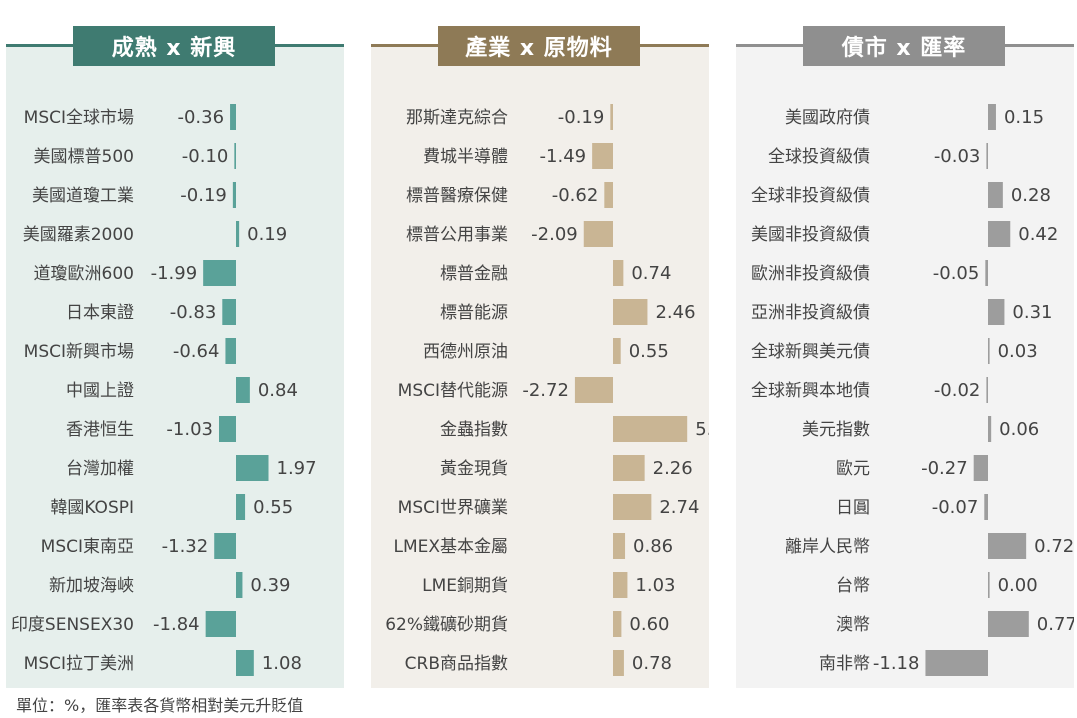 The width and height of the screenshot is (1077, 718). What do you see at coordinates (1031, 195) in the screenshot?
I see `data-label: 0.28` at bounding box center [1031, 195].